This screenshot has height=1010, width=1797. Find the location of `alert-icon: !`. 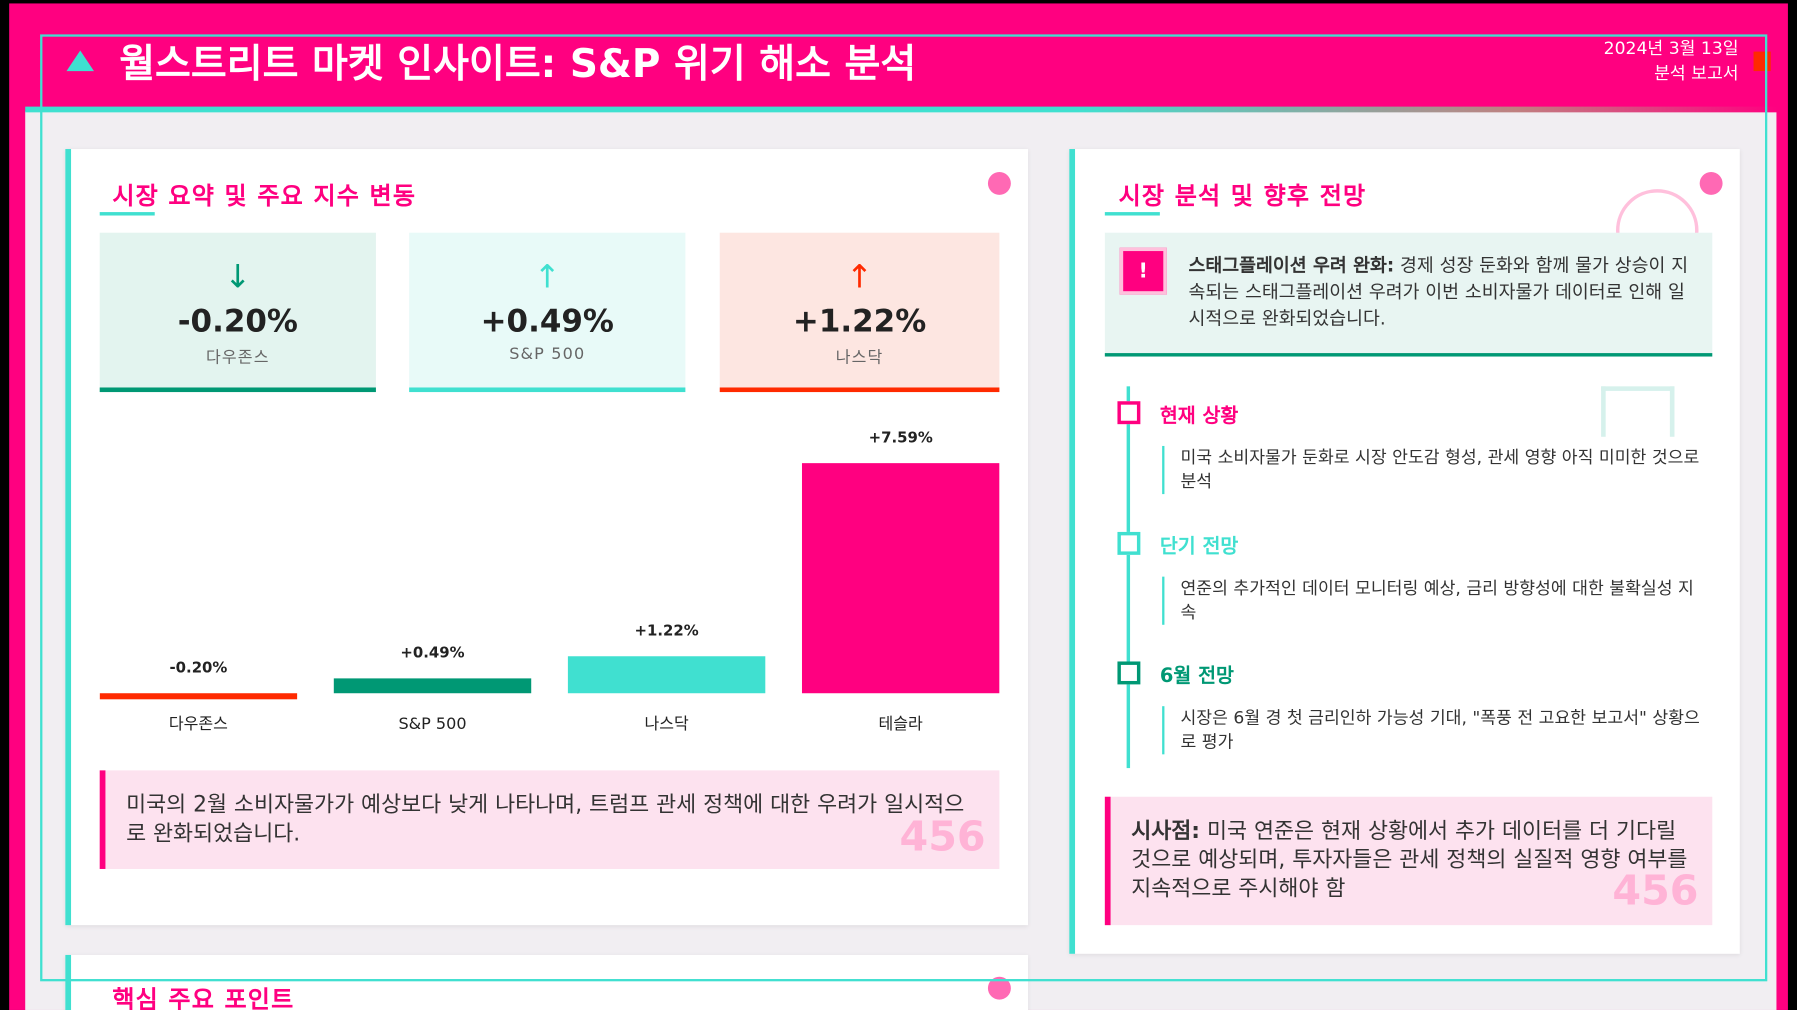

alert-icon: ! is located at coordinates (1143, 271).